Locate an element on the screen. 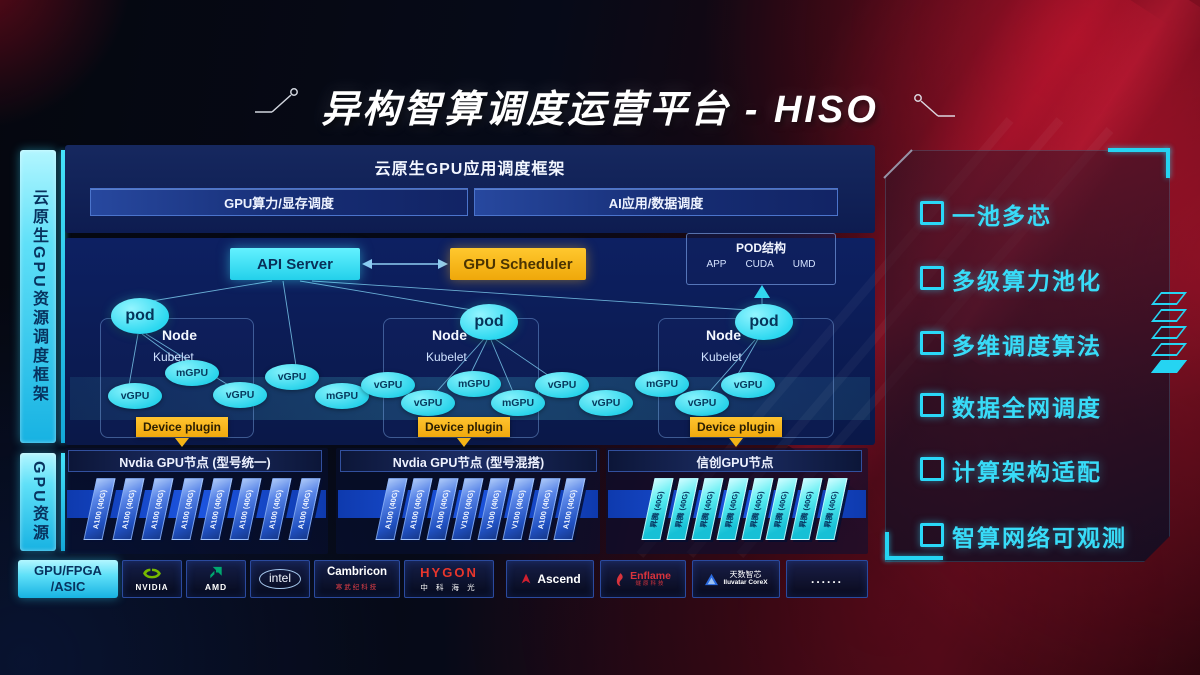 The width and height of the screenshot is (1200, 675). features-panel is located at coordinates (1027, 356).